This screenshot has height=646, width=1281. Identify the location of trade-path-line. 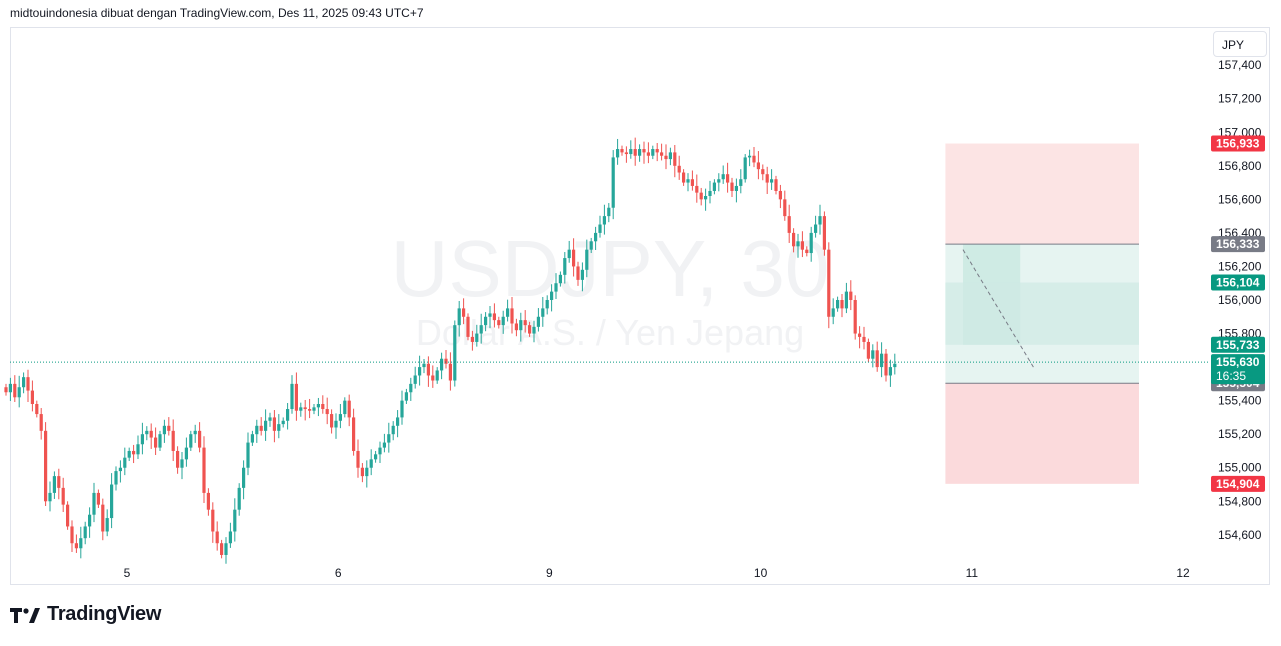
(998, 308).